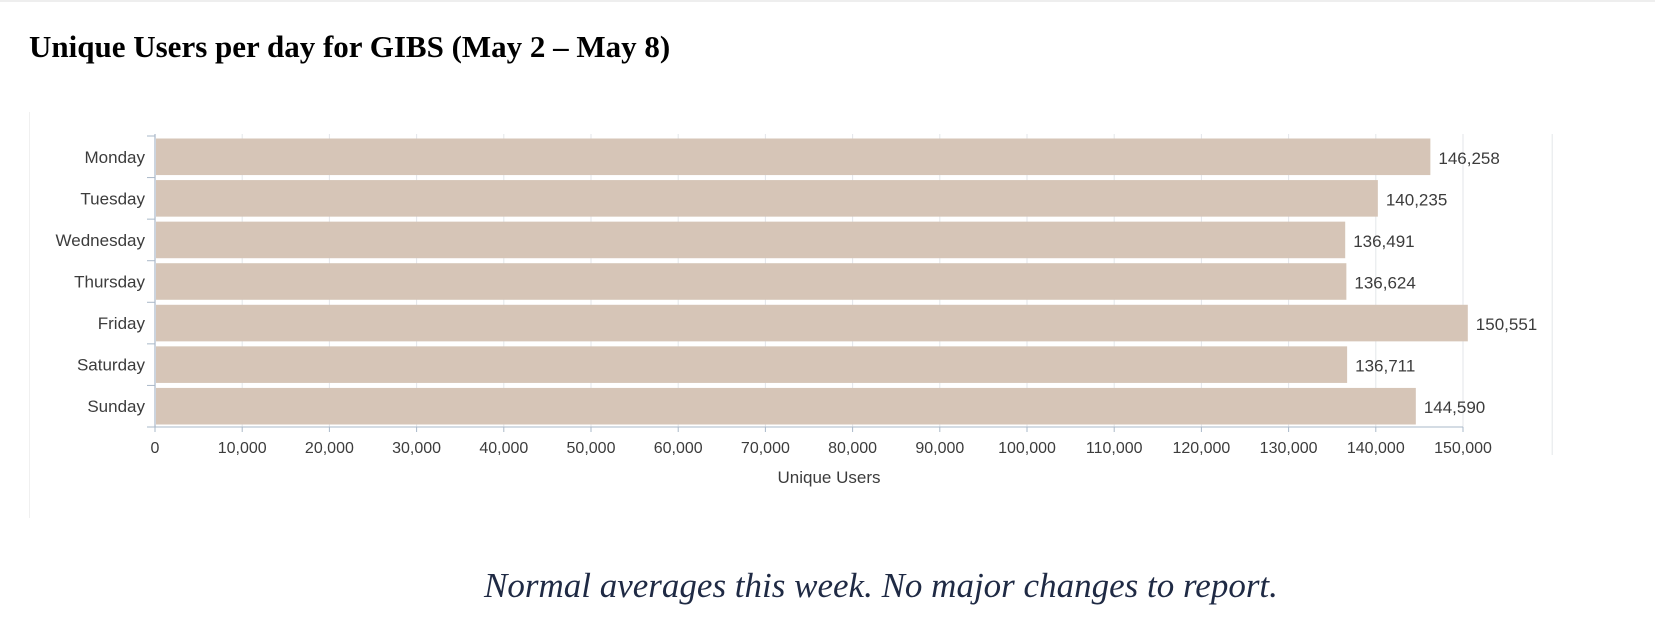 The height and width of the screenshot is (638, 1655). What do you see at coordinates (767, 198) in the screenshot?
I see `bar-tuesday` at bounding box center [767, 198].